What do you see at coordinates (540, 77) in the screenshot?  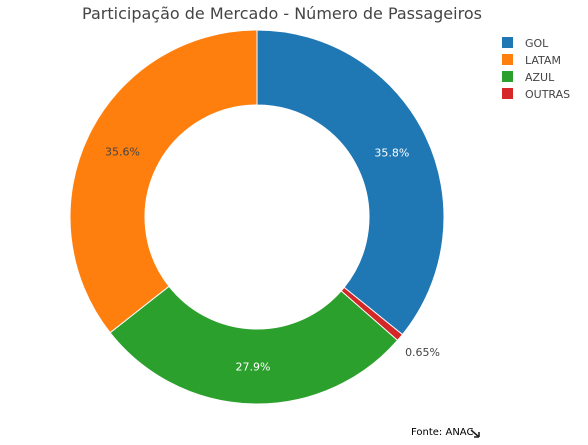 I see `legend-label-azul: AZUL` at bounding box center [540, 77].